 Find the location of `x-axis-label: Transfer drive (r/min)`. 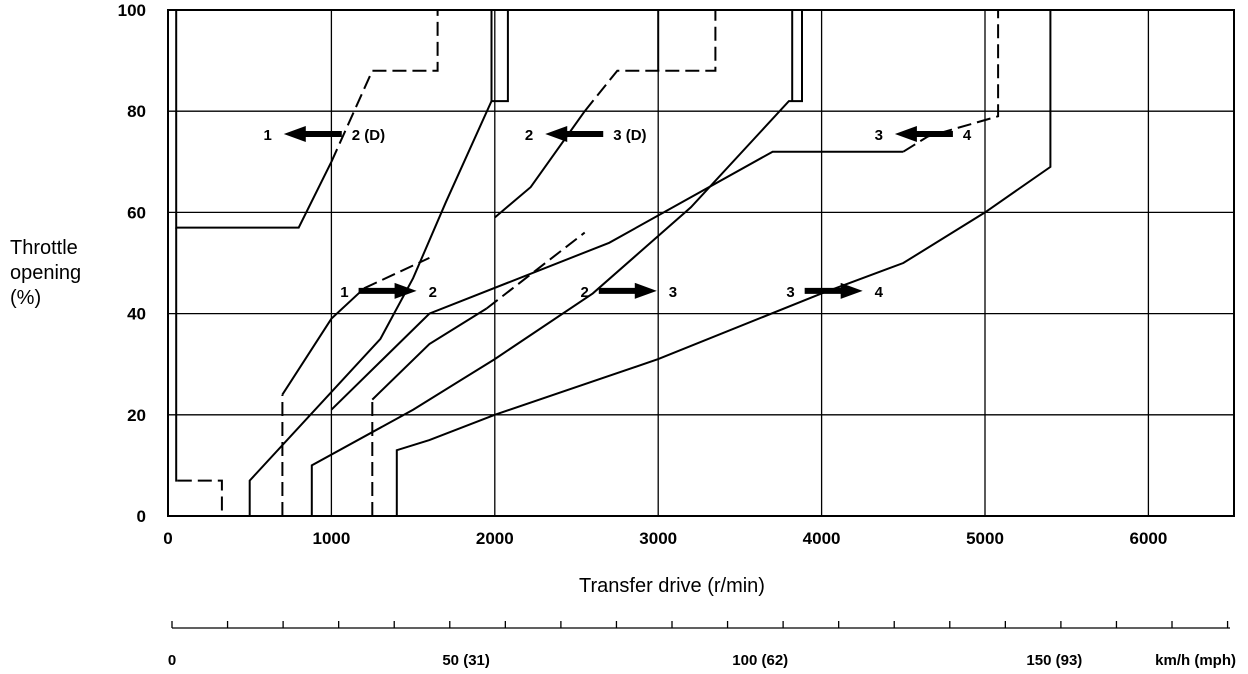

x-axis-label: Transfer drive (r/min) is located at coordinates (672, 586).